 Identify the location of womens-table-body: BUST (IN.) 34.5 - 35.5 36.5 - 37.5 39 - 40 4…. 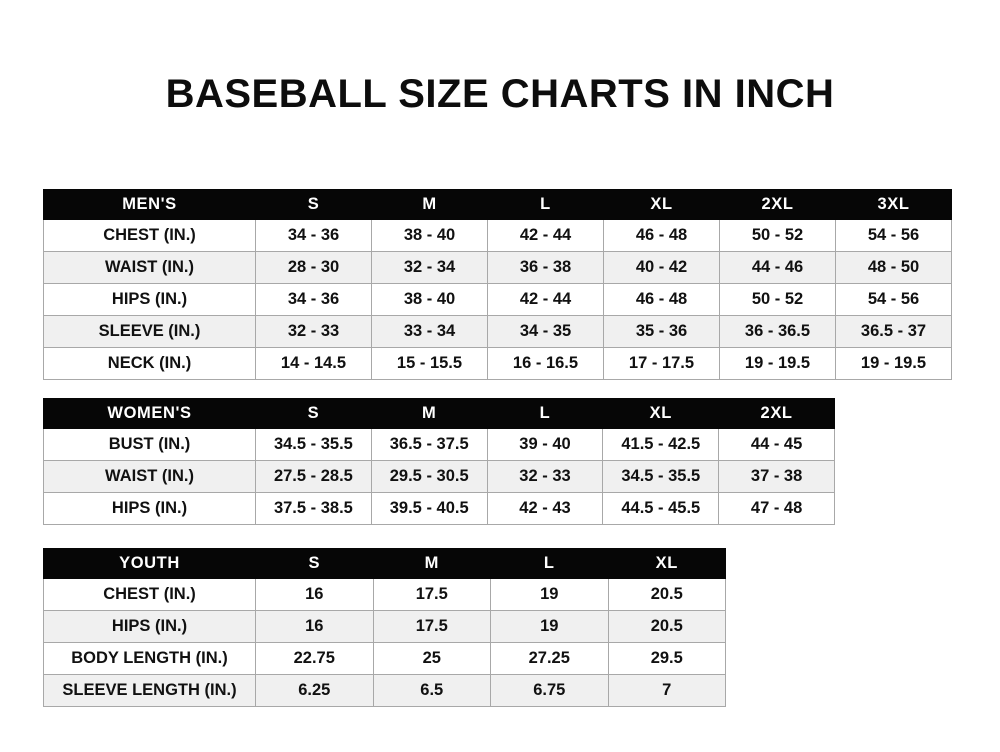
(439, 476).